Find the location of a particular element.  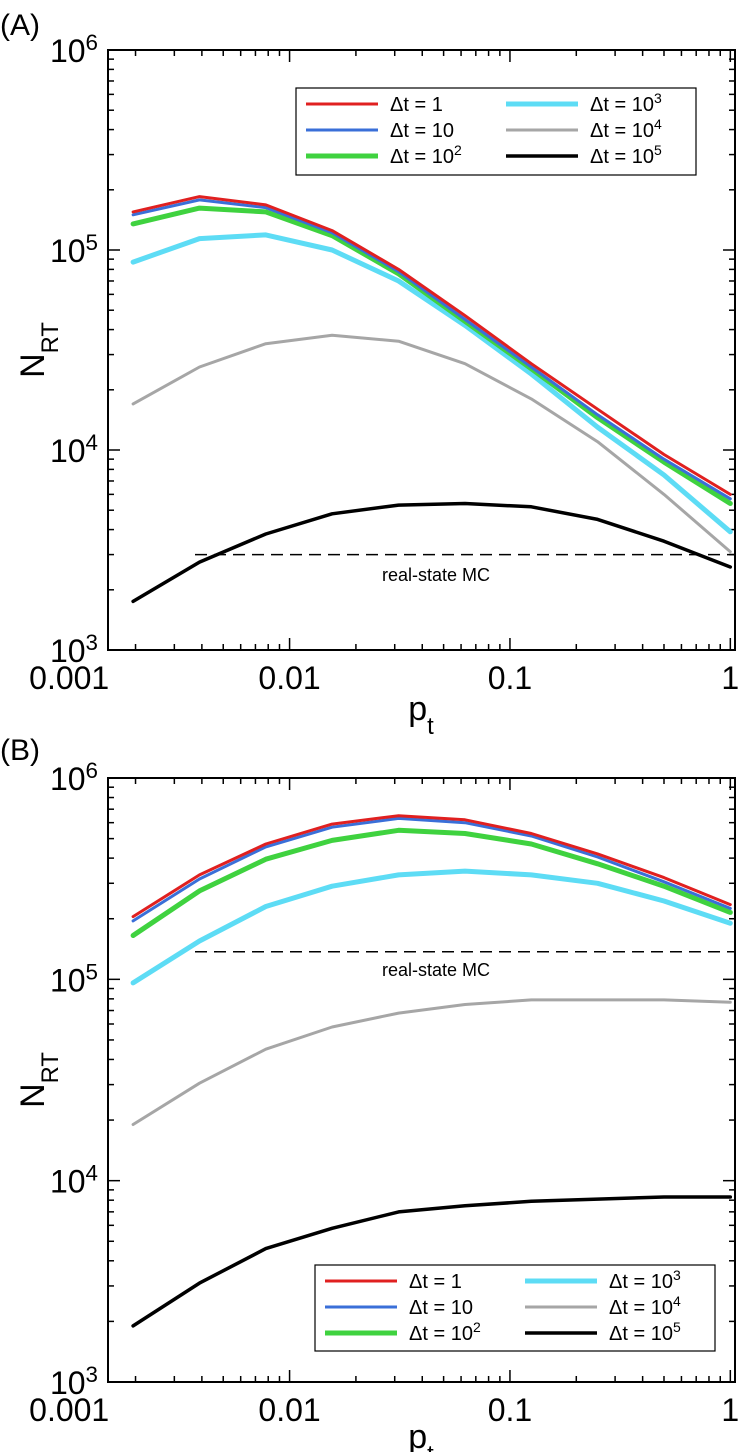

series-line-dt-10e3 is located at coordinates (431, 927).